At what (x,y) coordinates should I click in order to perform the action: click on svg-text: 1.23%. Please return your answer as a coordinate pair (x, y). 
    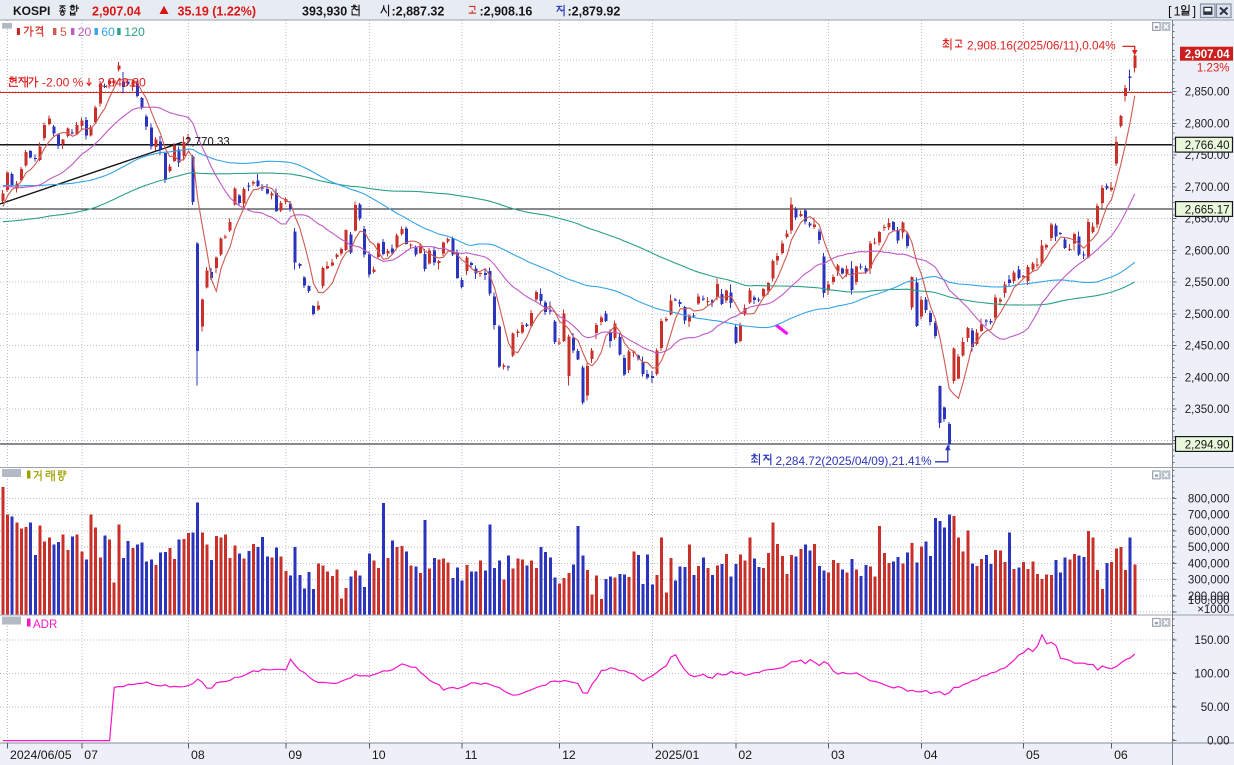
    Looking at the image, I should click on (1213, 69).